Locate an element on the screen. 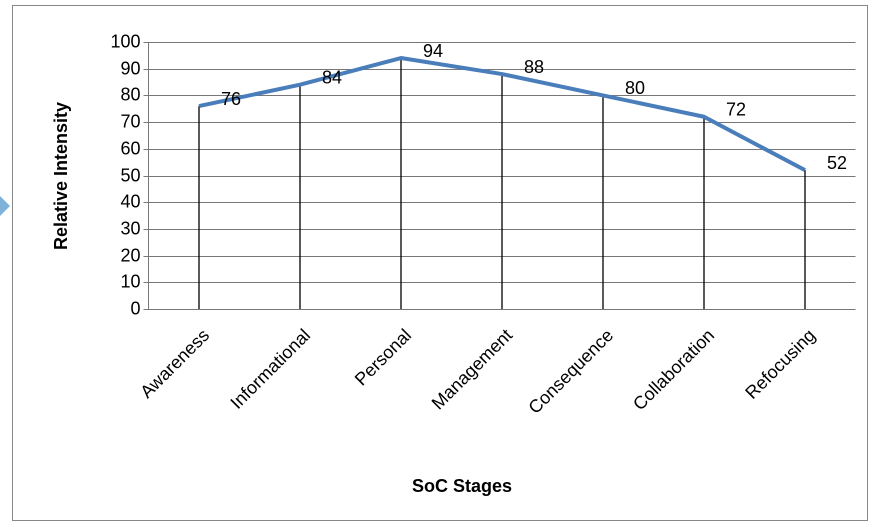 This screenshot has width=870, height=523. y-tick-label: 70 is located at coordinates (130, 121).